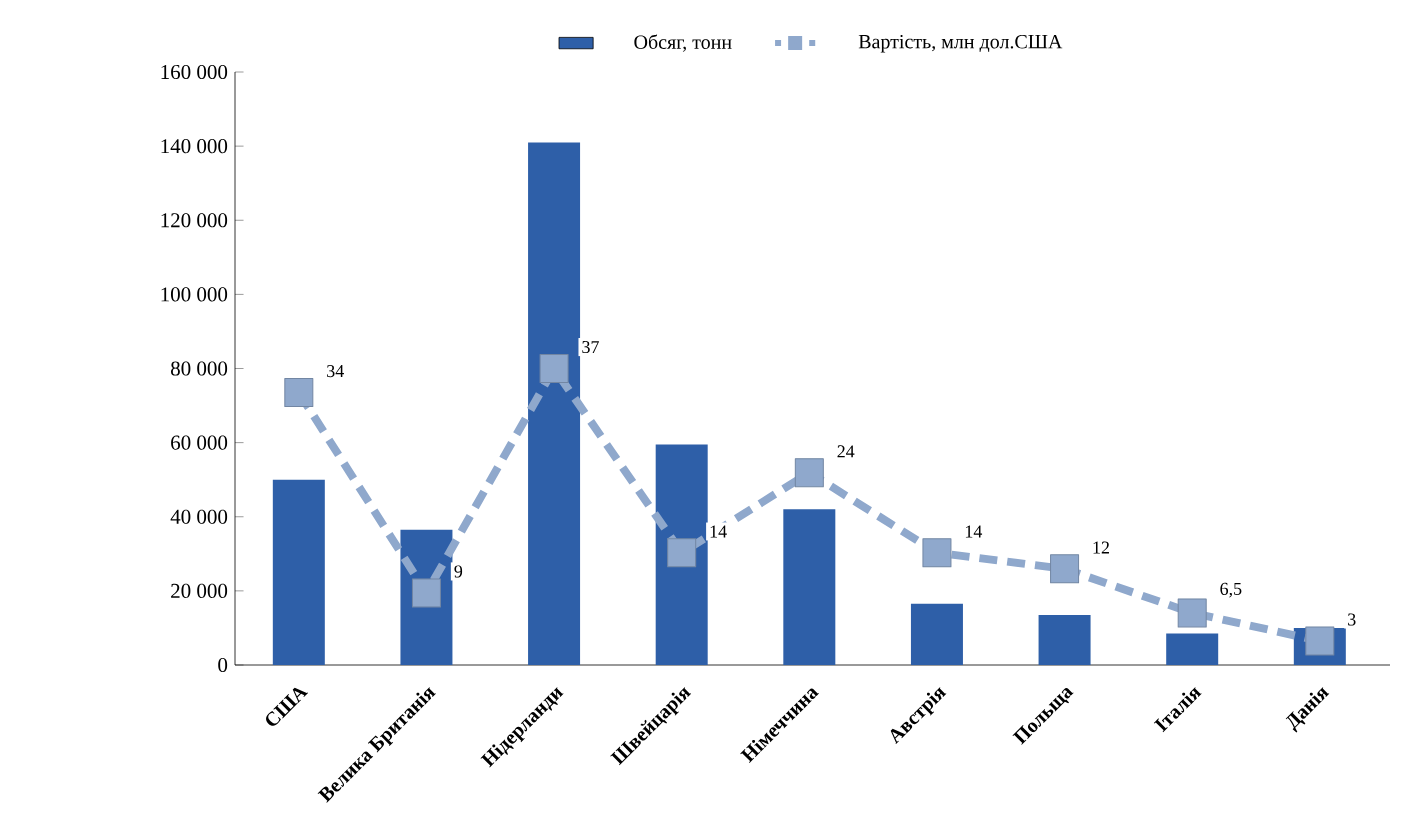  I want to click on data-label: 12, so click(1101, 547).